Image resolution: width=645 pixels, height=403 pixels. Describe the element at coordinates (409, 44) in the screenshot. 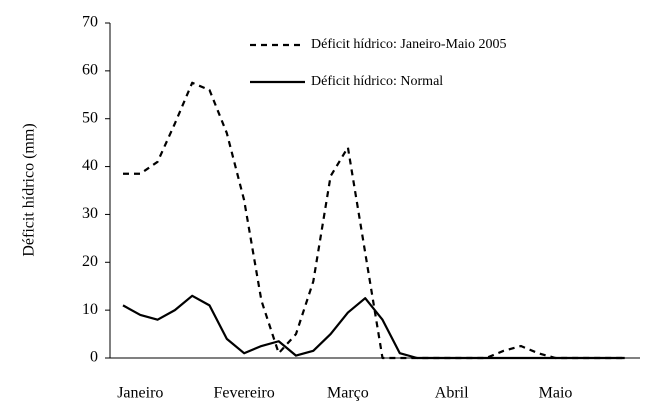

I see `legend-label: Déficit hídrico: Janeiro-Maio 2005` at that location.